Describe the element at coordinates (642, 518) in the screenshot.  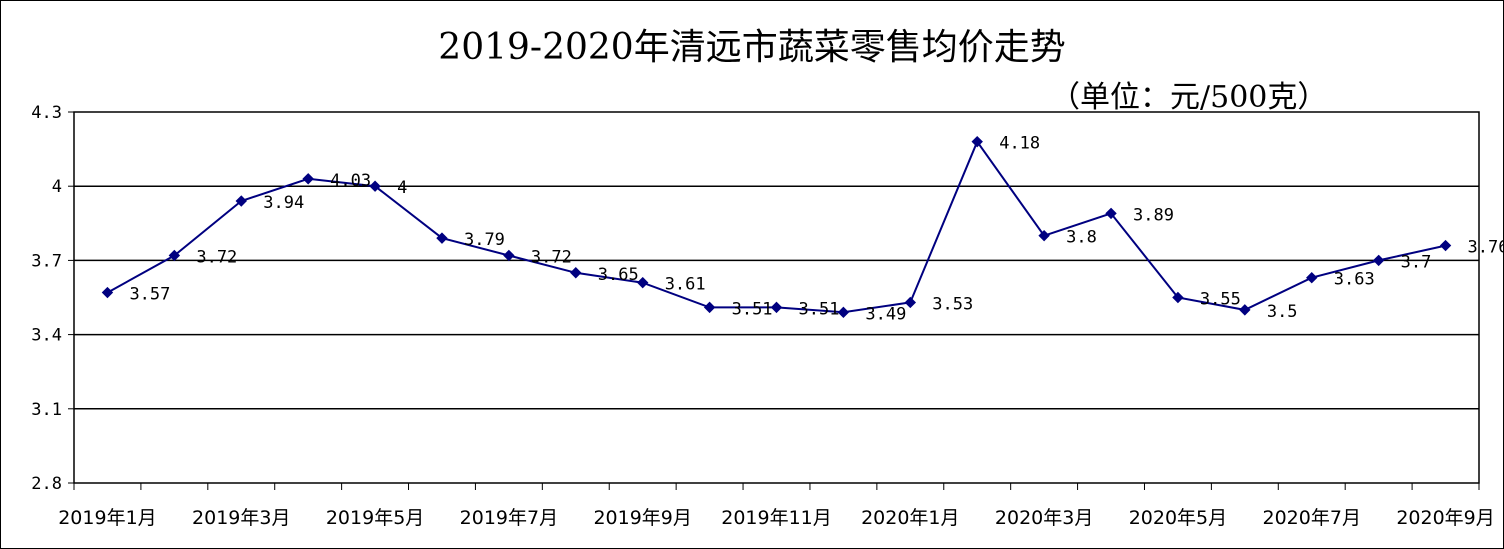
I see `x-tick-label: 2019年9月` at that location.